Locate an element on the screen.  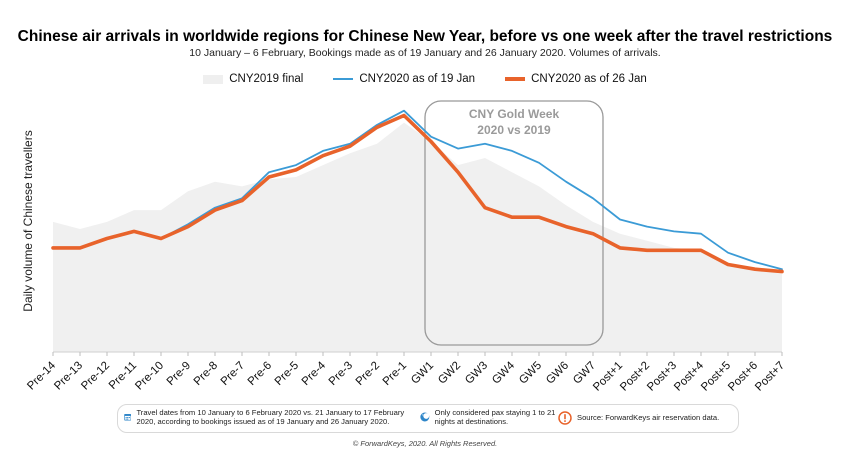
exclamation-icon is located at coordinates (565, 418).